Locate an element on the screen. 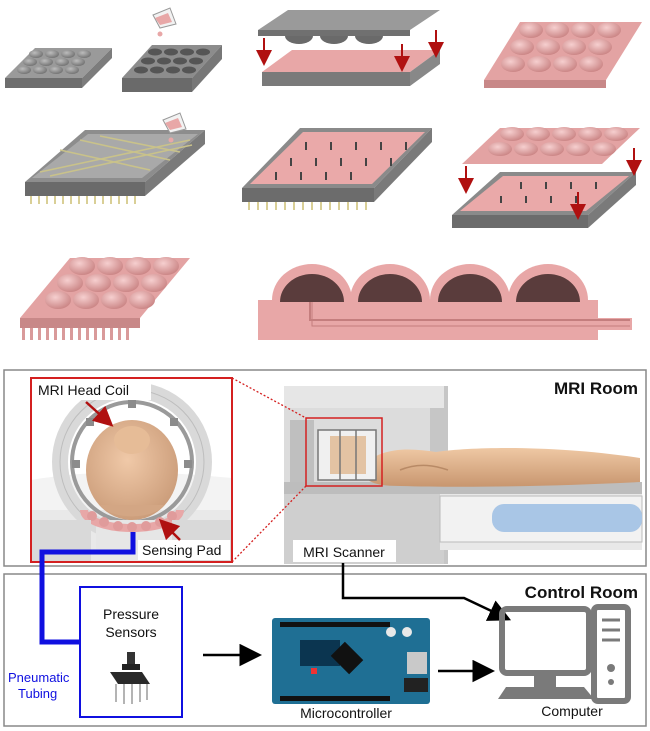  frame-with-tubes is located at coordinates (115, 167).